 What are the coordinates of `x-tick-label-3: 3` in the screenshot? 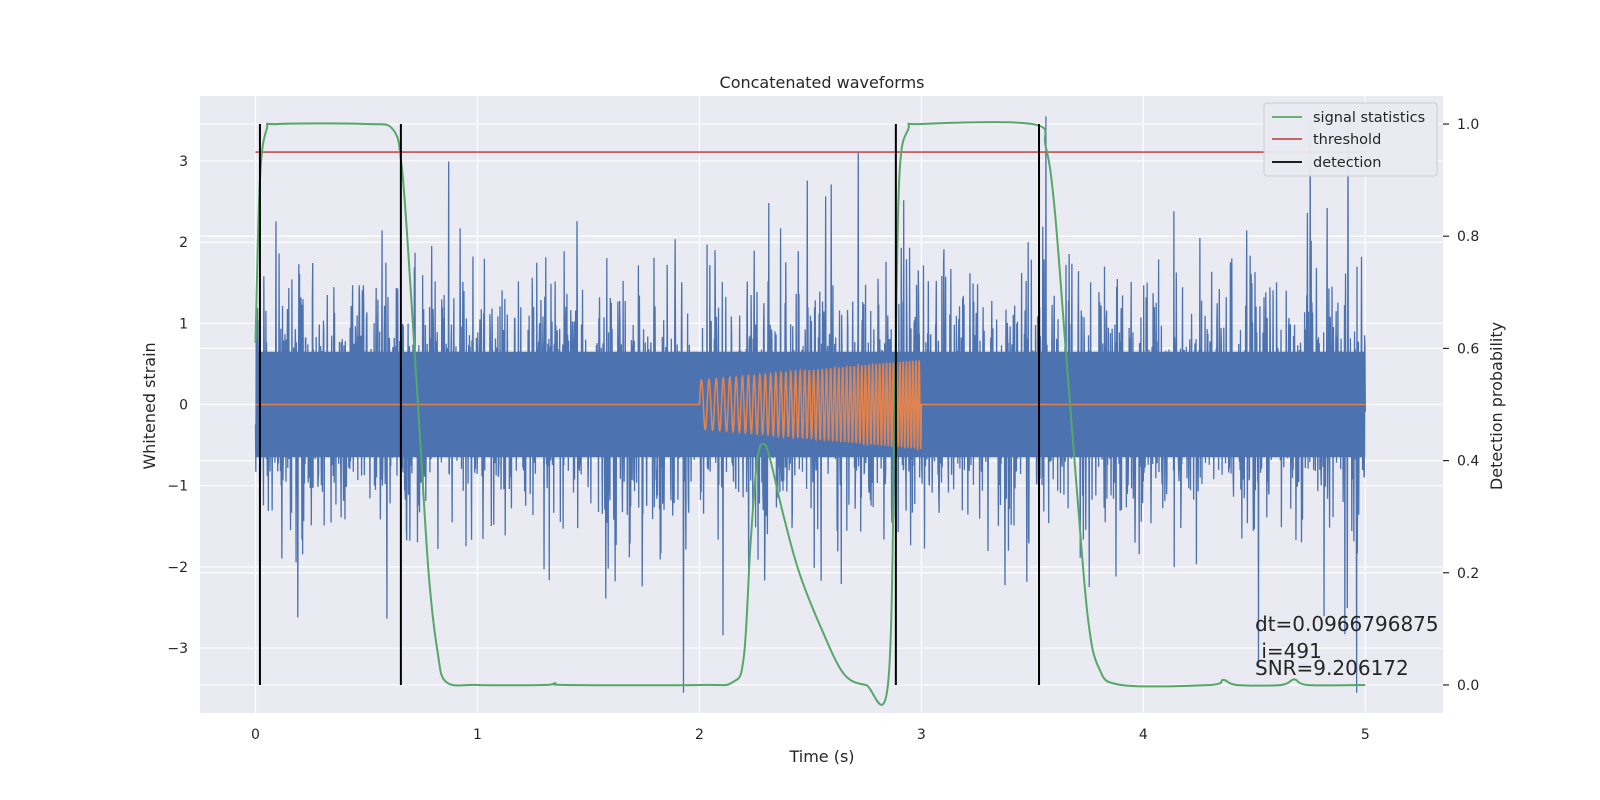 It's located at (921, 735).